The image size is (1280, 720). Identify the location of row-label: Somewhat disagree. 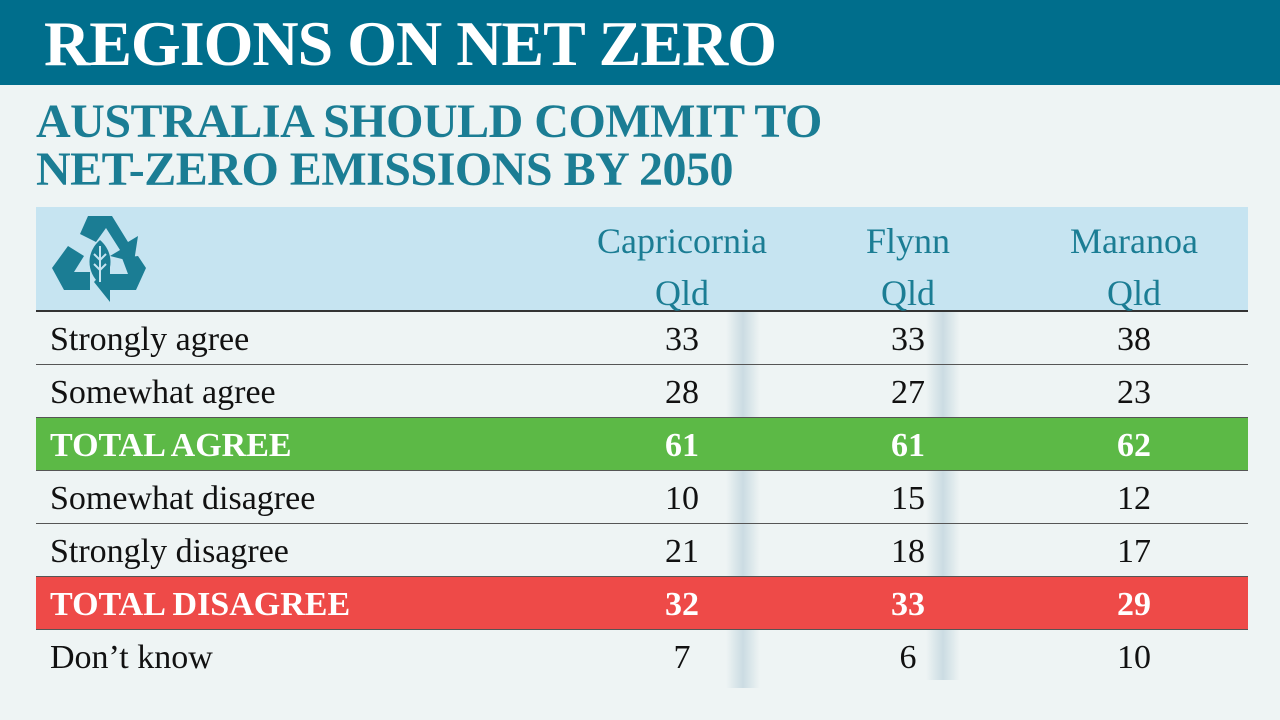
(183, 498).